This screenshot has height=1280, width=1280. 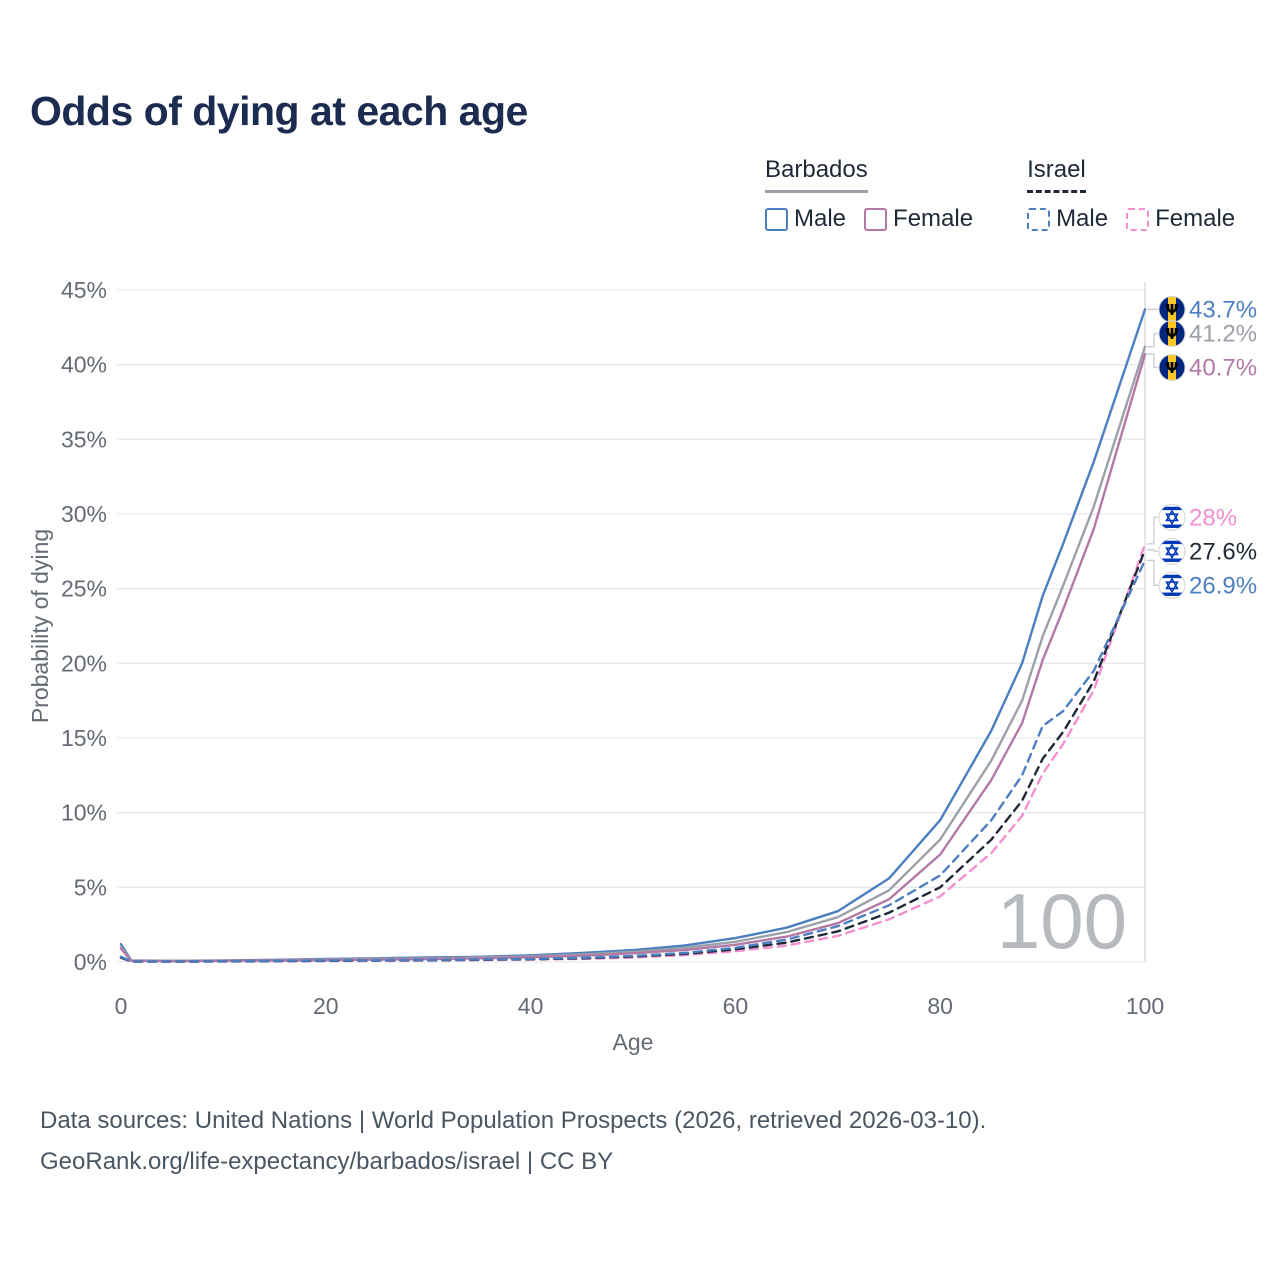 What do you see at coordinates (1136, 194) in the screenshot?
I see `legend-group-israel: Israel Male Female` at bounding box center [1136, 194].